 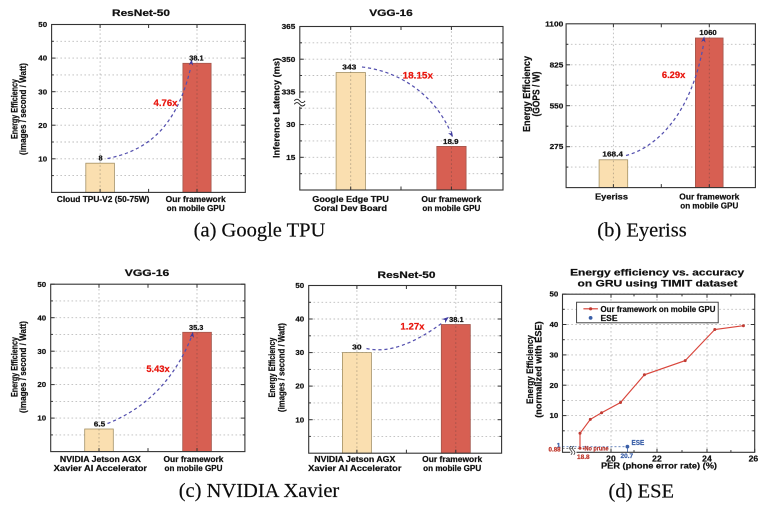 What do you see at coordinates (612, 197) in the screenshot?
I see `svg-text: Eyeriss` at bounding box center [612, 197].